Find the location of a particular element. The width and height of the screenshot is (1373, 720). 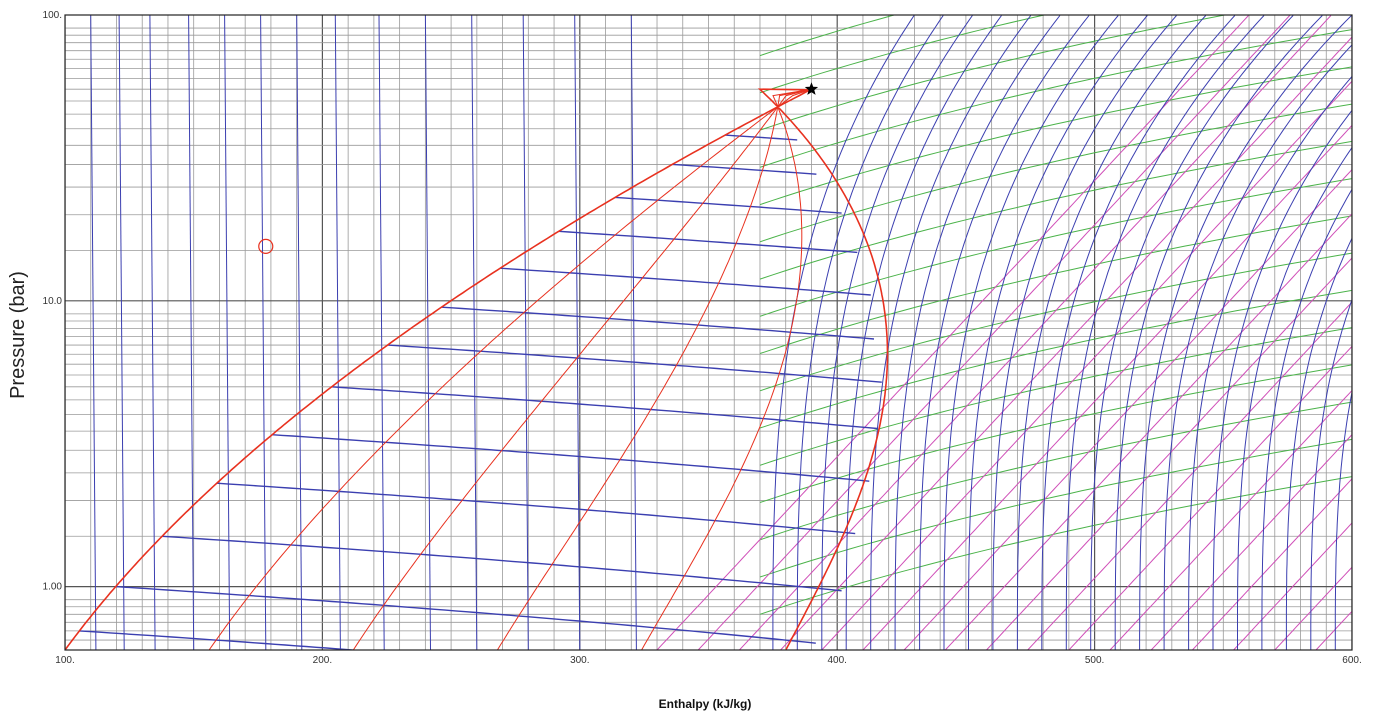

y-tick-label: 10.0 is located at coordinates (53, 301).